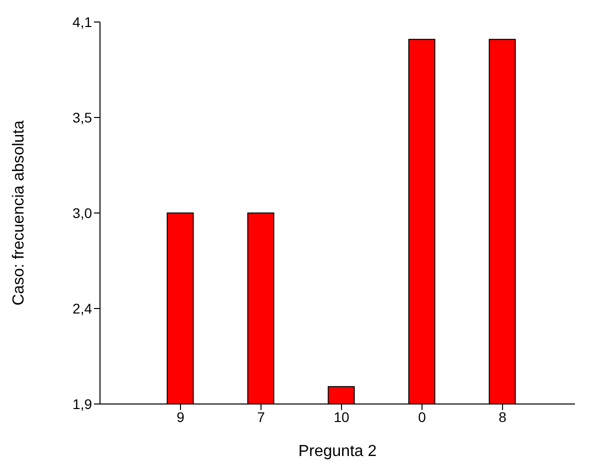 The image size is (595, 474). I want to click on y-tick-label: 2,4, so click(82, 308).